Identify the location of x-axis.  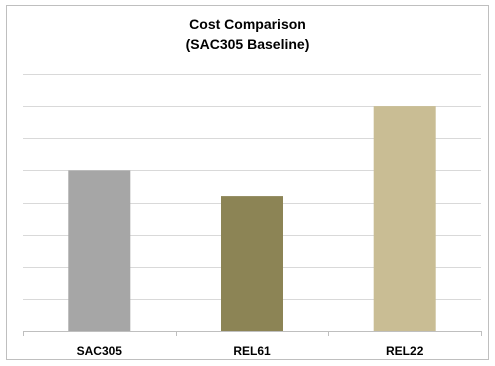
(252, 333).